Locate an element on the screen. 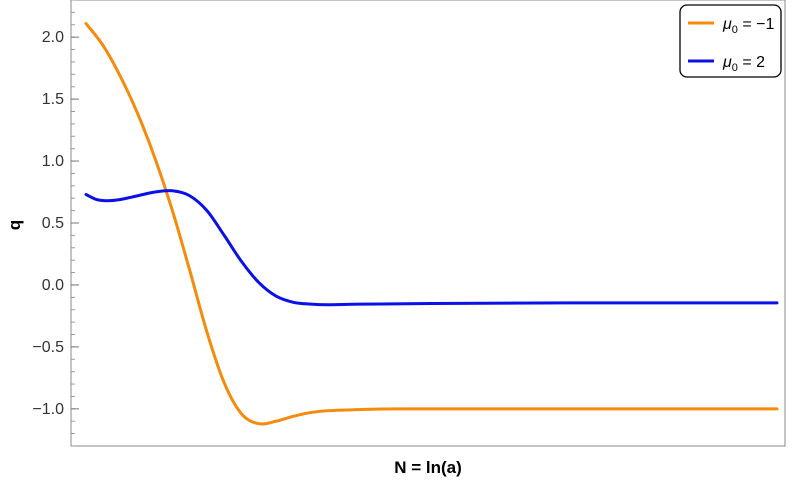 This screenshot has width=793, height=482. y-tick-label: −0.5 is located at coordinates (48, 347).